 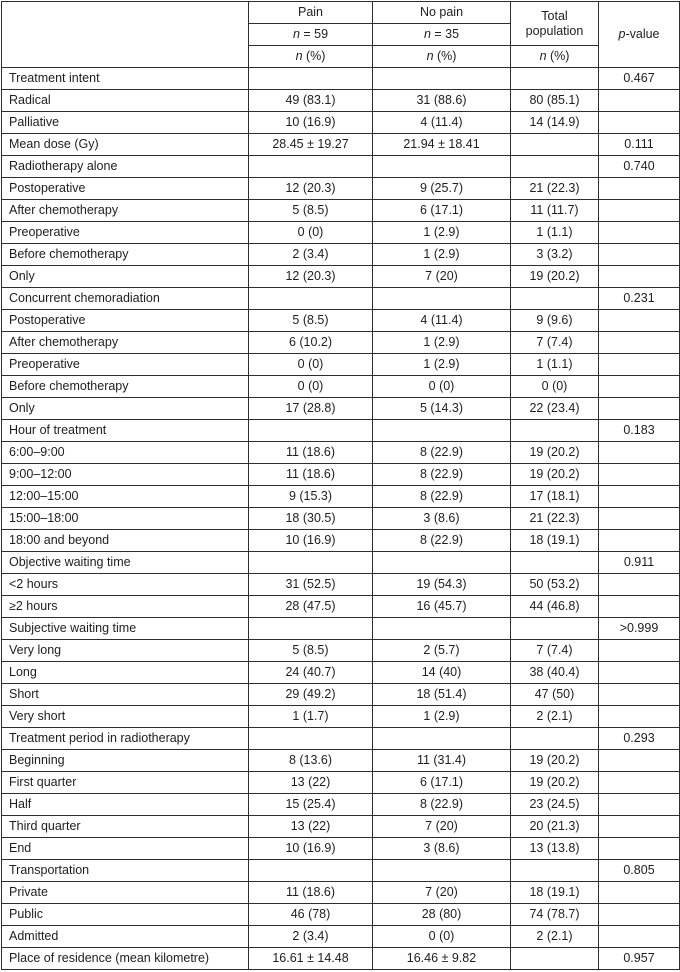 What do you see at coordinates (554, 804) in the screenshot?
I see `total-value-cell: 23 (24.5)` at bounding box center [554, 804].